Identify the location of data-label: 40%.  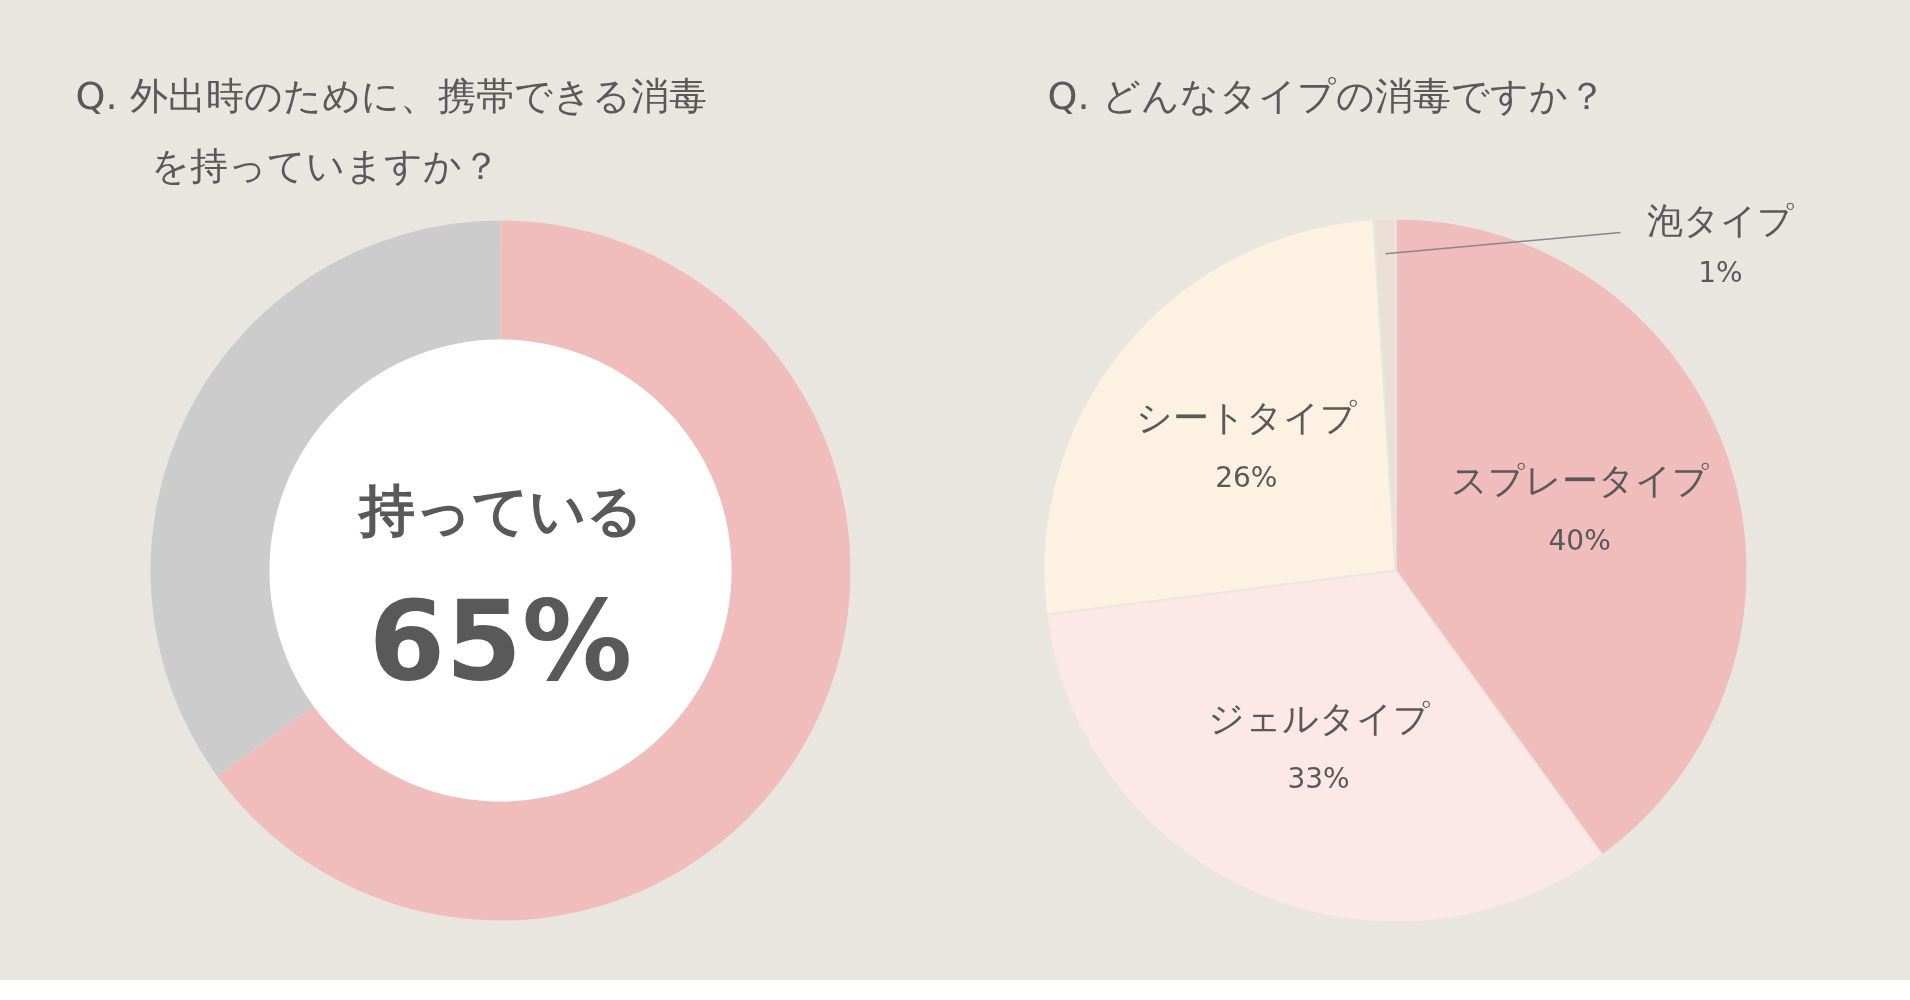
(1579, 541).